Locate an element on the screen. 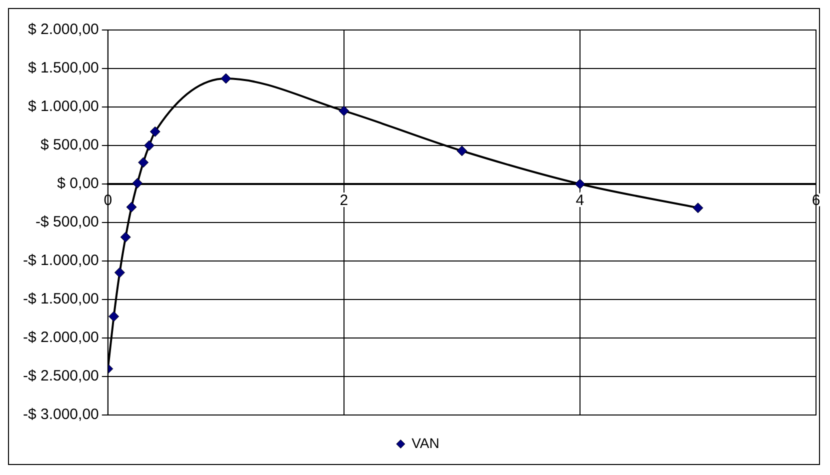  y-tick-label: $ 2.000,00 is located at coordinates (63, 29).